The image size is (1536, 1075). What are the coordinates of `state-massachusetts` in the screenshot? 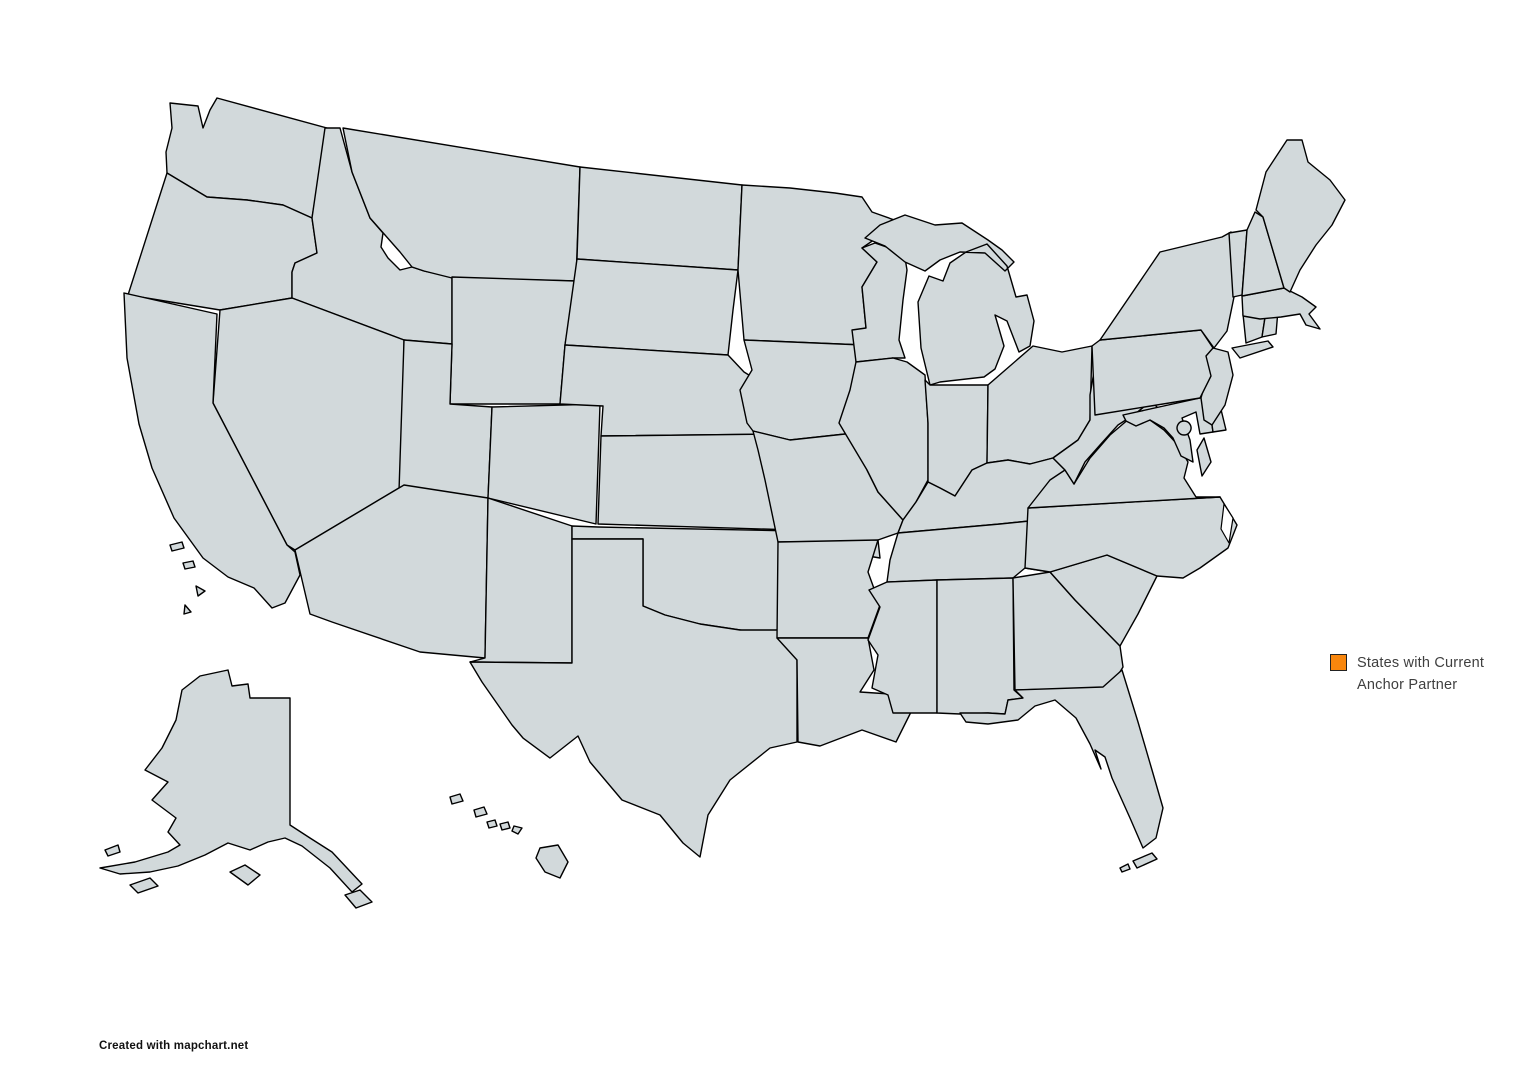 It's located at (1281, 308).